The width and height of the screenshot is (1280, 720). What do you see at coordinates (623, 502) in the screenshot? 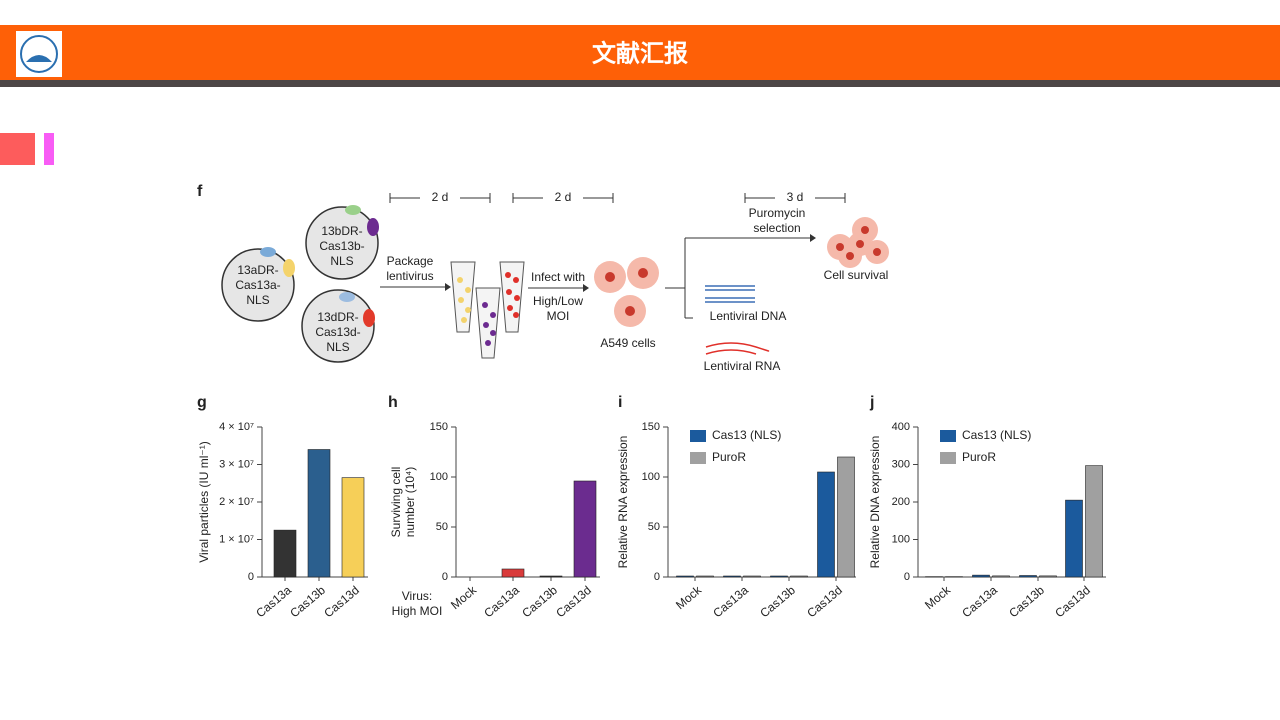
I see `y-axis-label: Relative RNA expression` at bounding box center [623, 502].